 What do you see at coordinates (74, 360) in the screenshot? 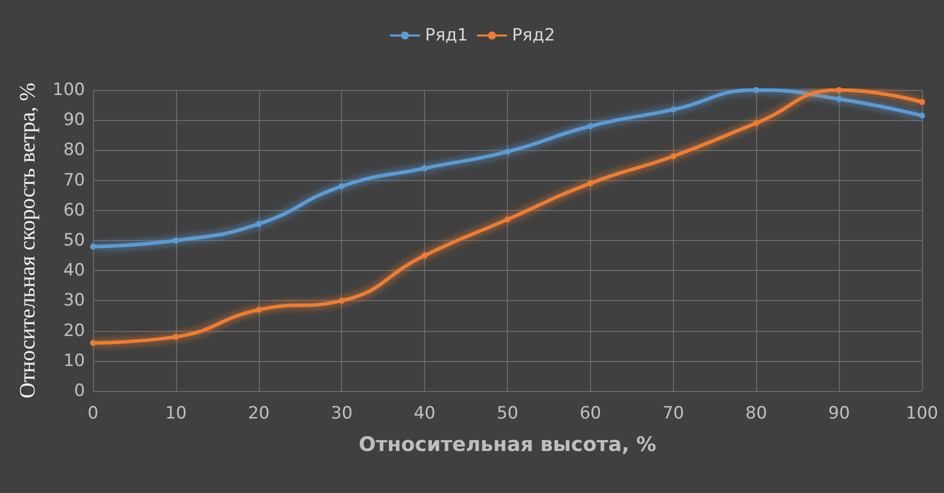
I see `y-tick-label: 10` at bounding box center [74, 360].